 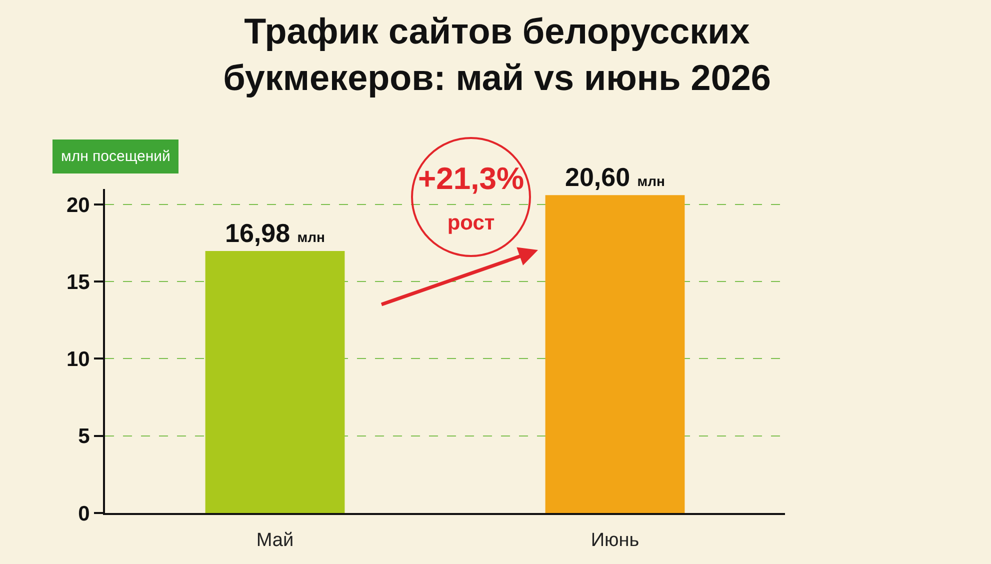 What do you see at coordinates (615, 177) in the screenshot?
I see `data-label: 20,60 млн` at bounding box center [615, 177].